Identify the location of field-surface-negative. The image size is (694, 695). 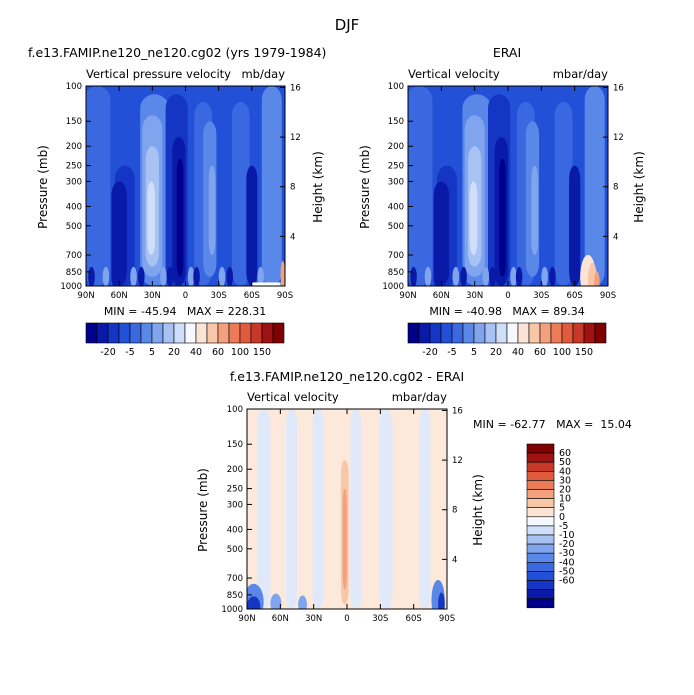
(302, 602).